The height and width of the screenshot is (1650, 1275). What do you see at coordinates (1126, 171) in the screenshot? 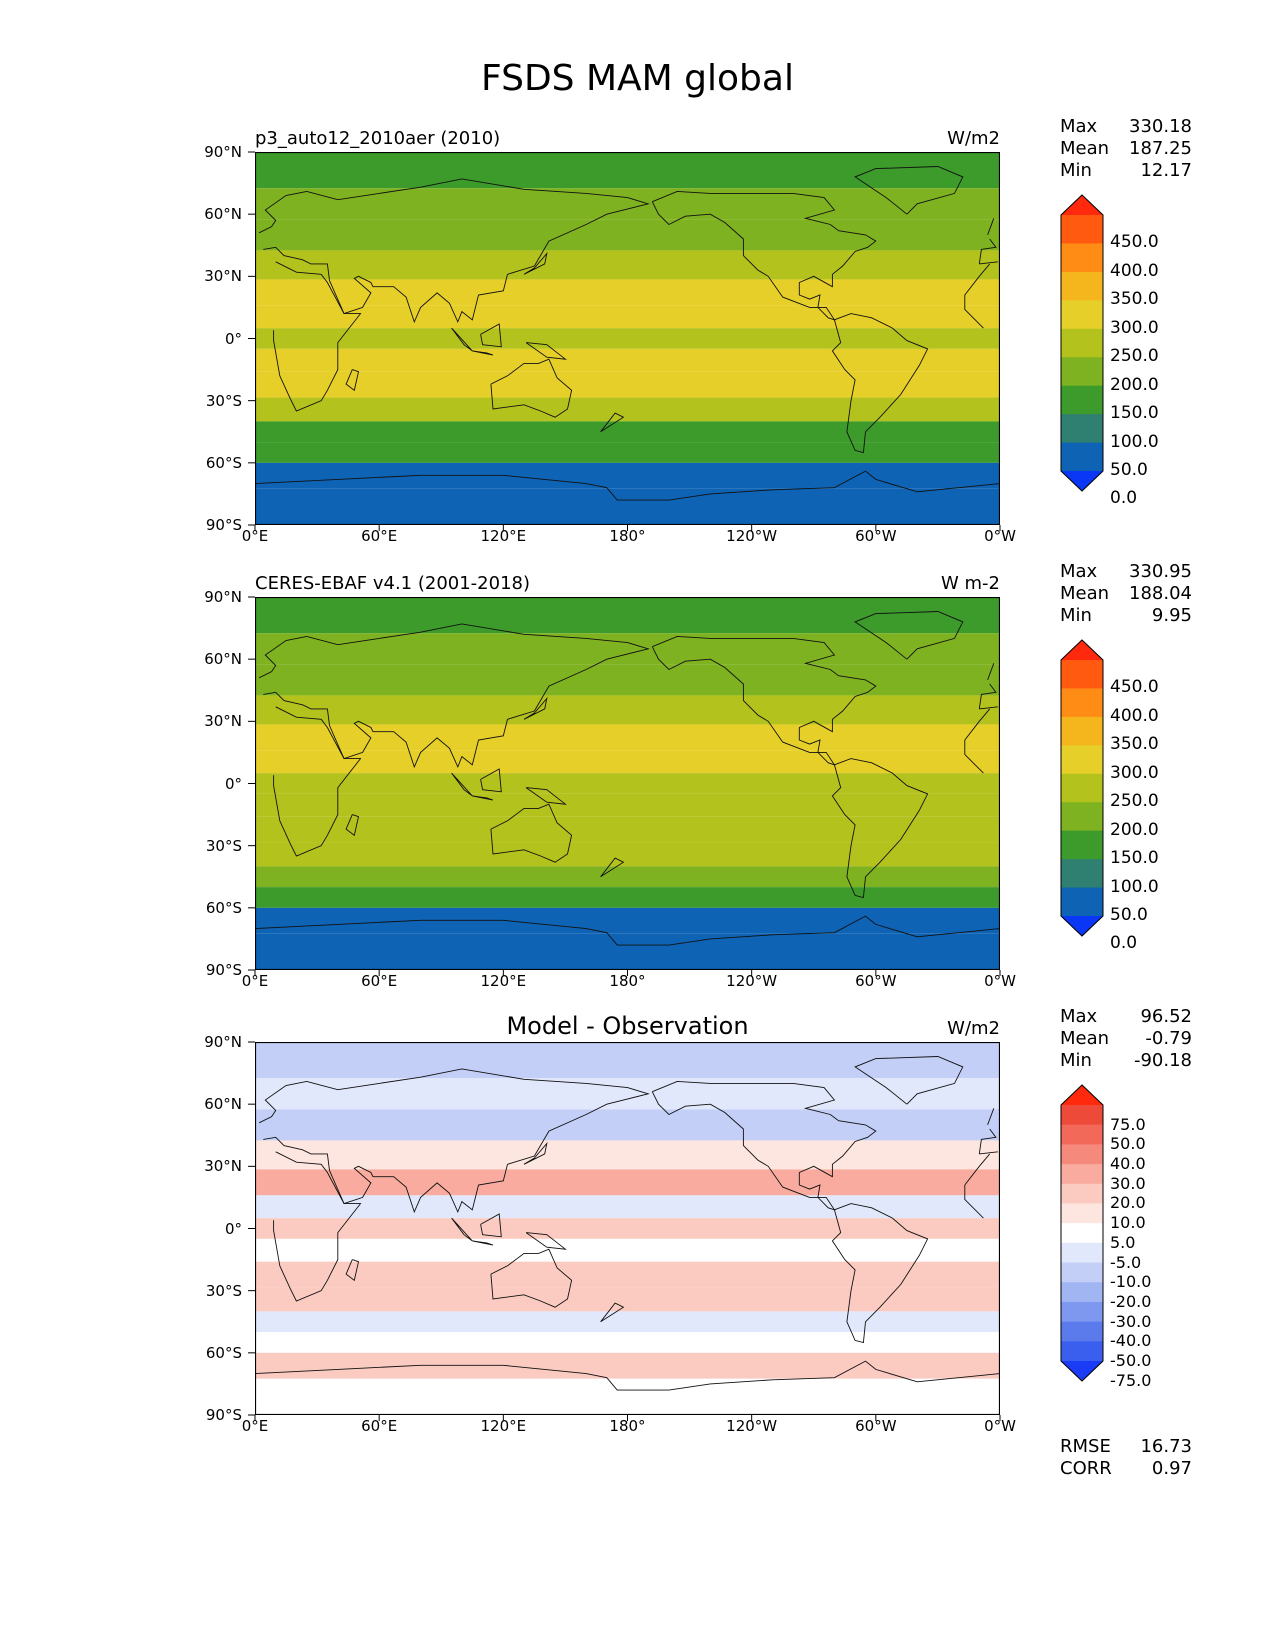
I see `stat-row: Min 12.17` at bounding box center [1126, 171].